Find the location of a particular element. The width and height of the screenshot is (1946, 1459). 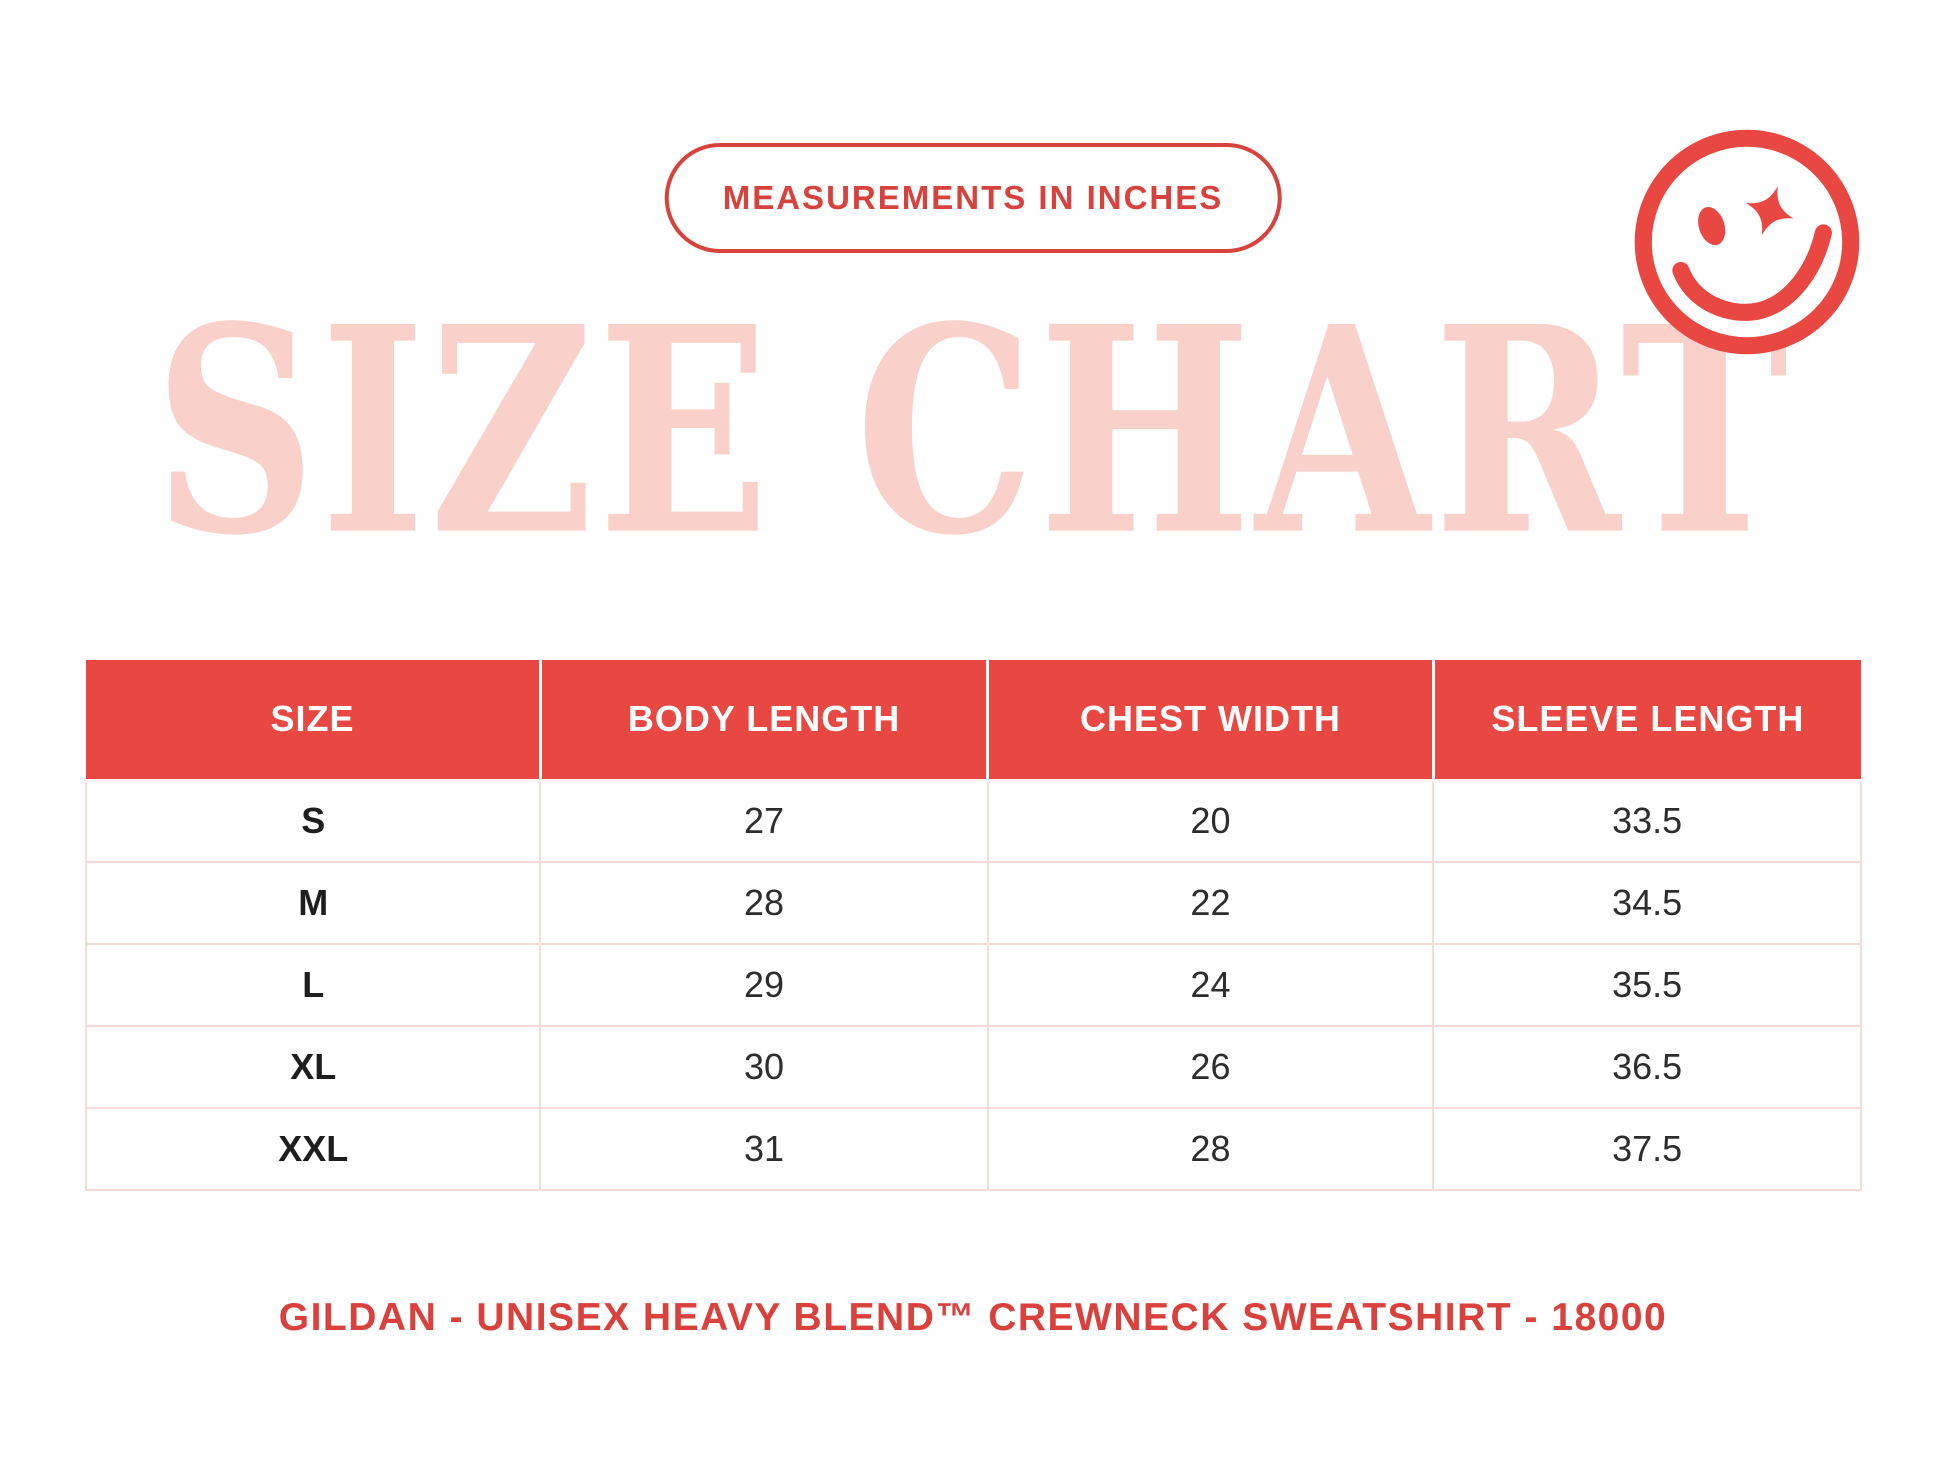

cell-chest-width: 24 is located at coordinates (1210, 985).